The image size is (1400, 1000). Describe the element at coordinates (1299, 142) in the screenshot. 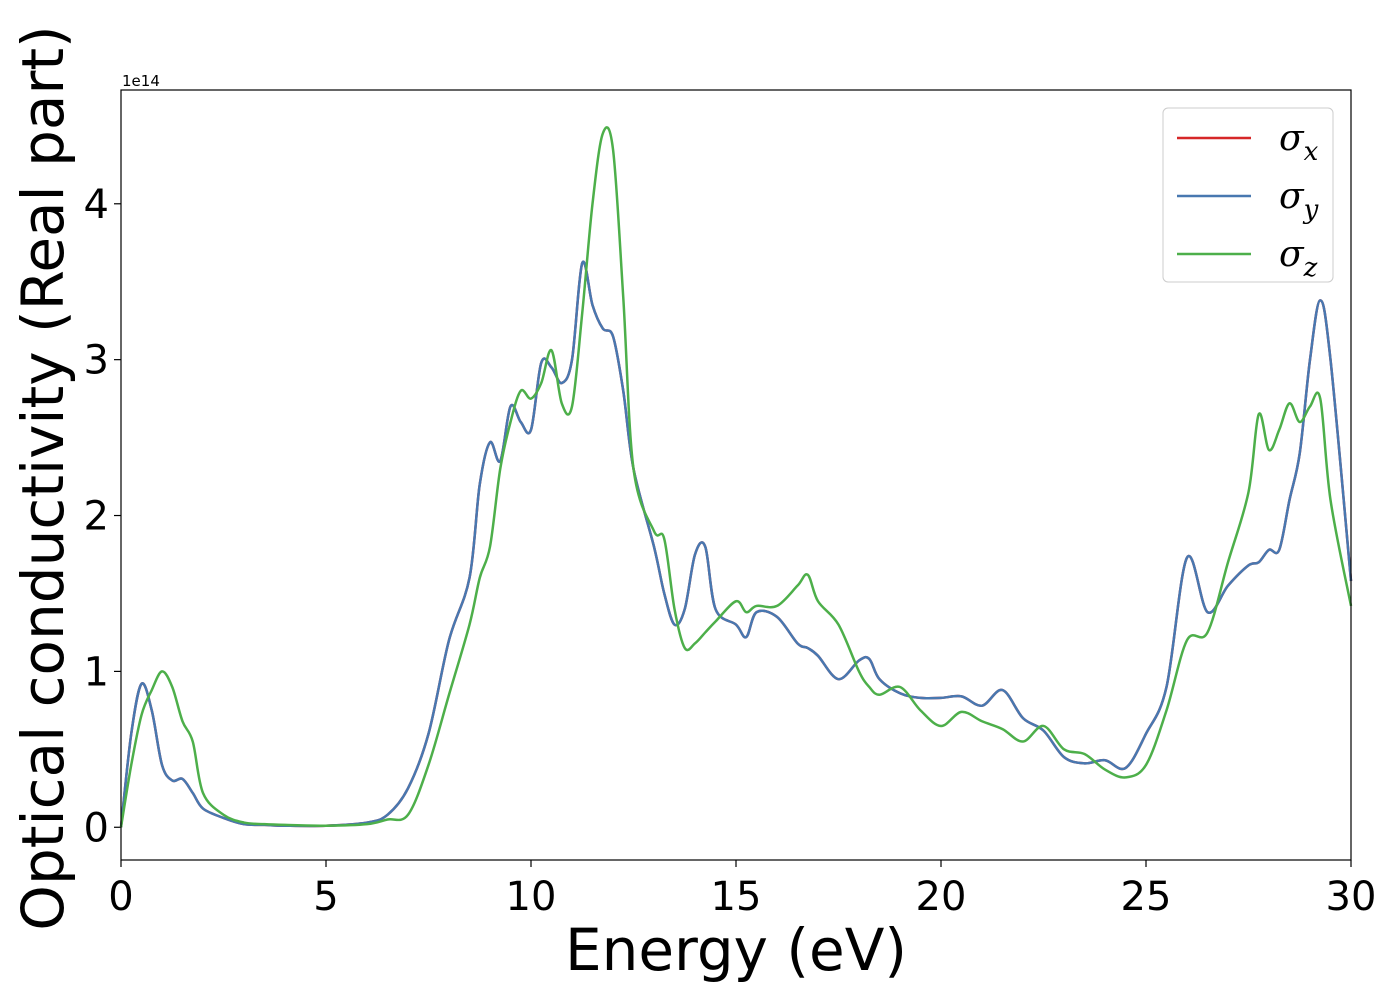

I see `legend-label: σx` at that location.